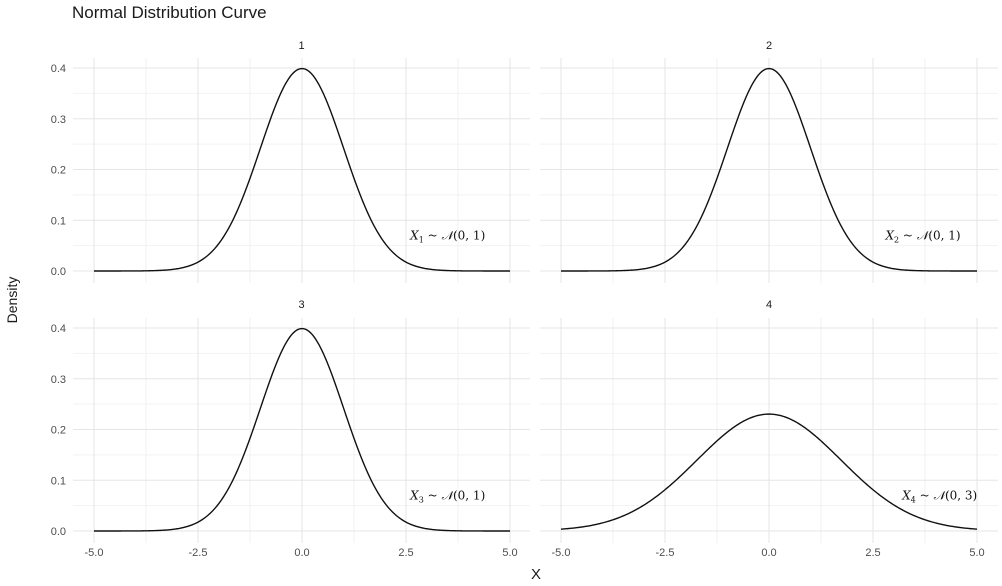  What do you see at coordinates (301, 46) in the screenshot?
I see `facet-strip-label: 1` at bounding box center [301, 46].